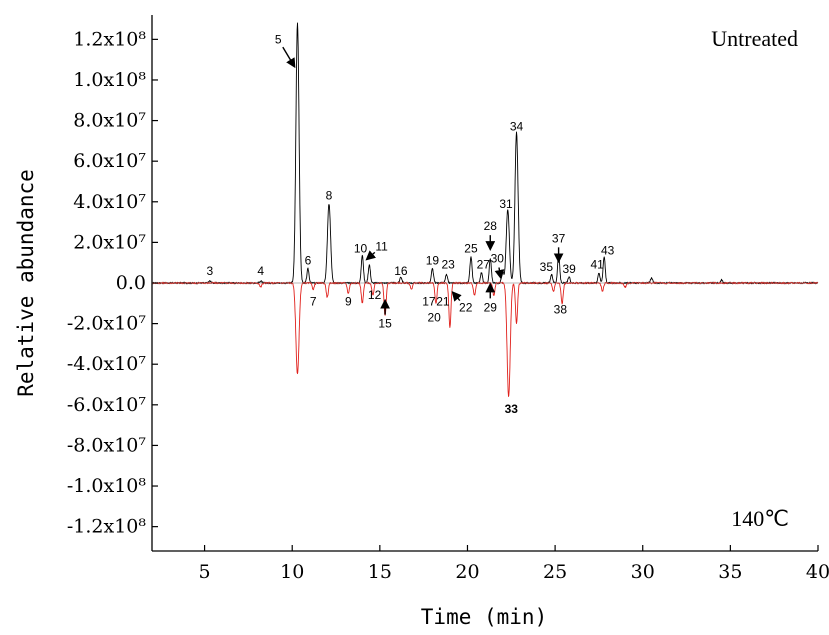 This screenshot has height=635, width=829. I want to click on y-tick-label: 4.0x10⁷, so click(109, 202).